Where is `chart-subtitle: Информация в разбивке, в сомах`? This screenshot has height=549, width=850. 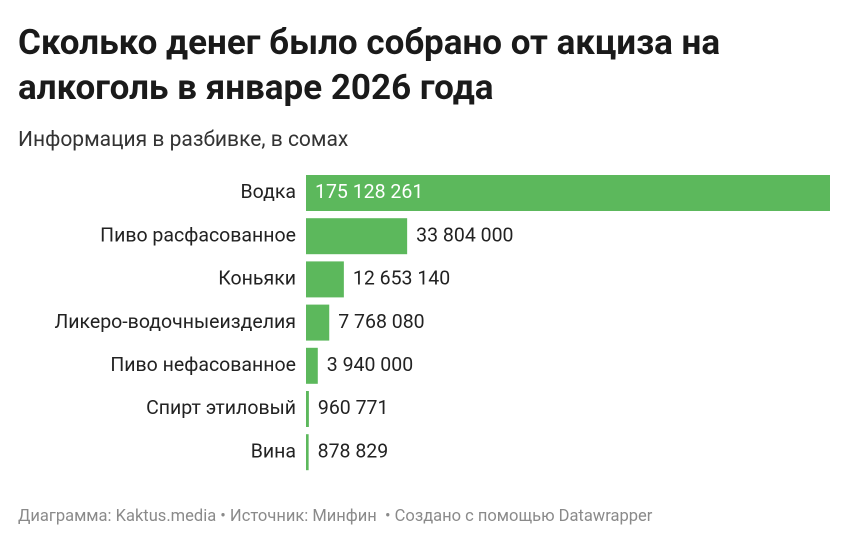 chart-subtitle: Информация в разбивке, в сомах is located at coordinates (183, 140).